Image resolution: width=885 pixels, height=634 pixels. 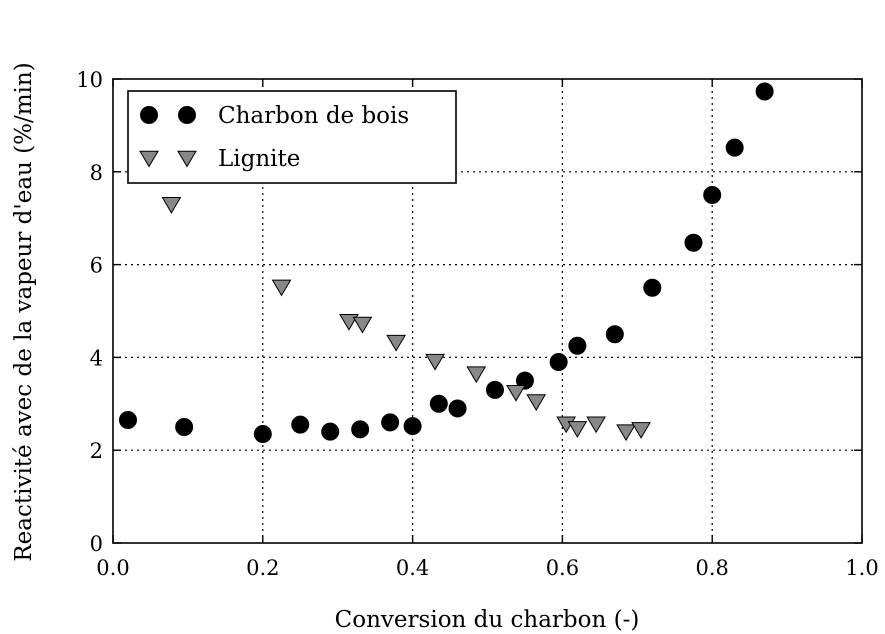 What do you see at coordinates (562, 568) in the screenshot?
I see `x-tick-label: 0.6` at bounding box center [562, 568].